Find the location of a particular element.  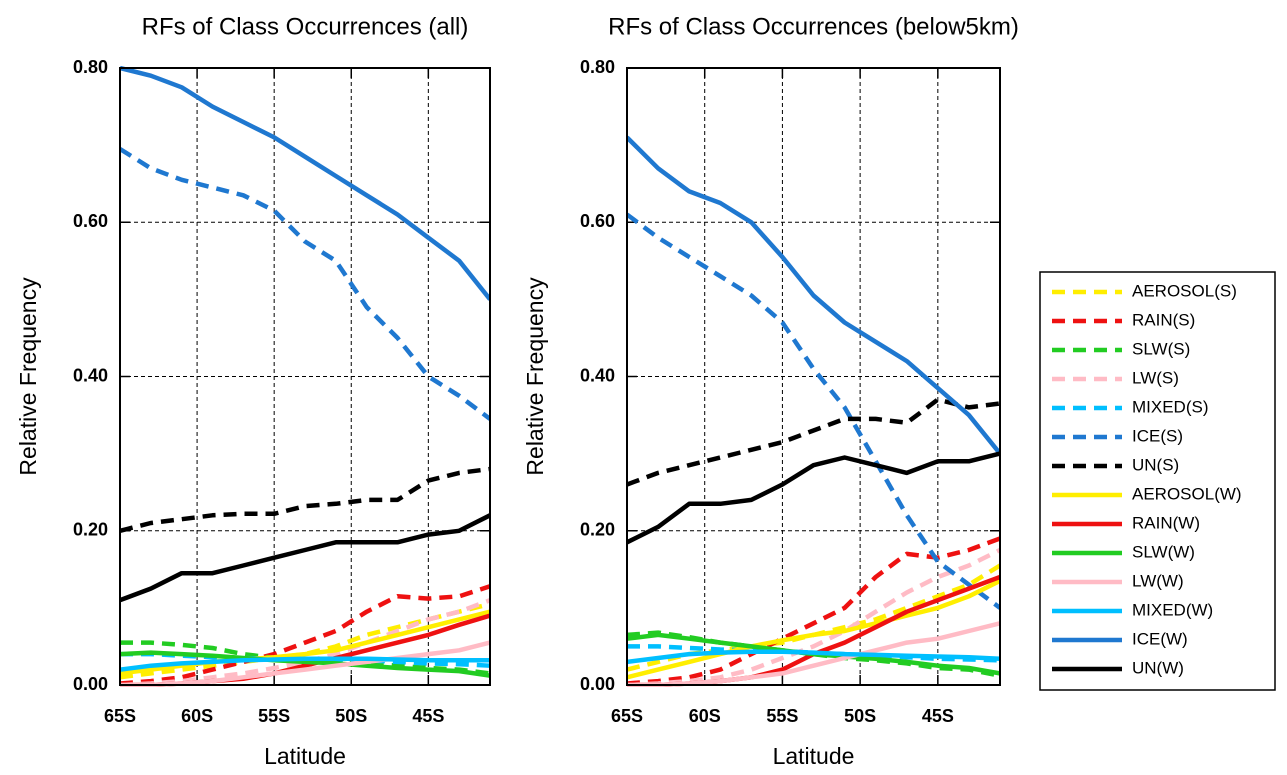

legend-label: AEROSOL(S) is located at coordinates (1184, 290).